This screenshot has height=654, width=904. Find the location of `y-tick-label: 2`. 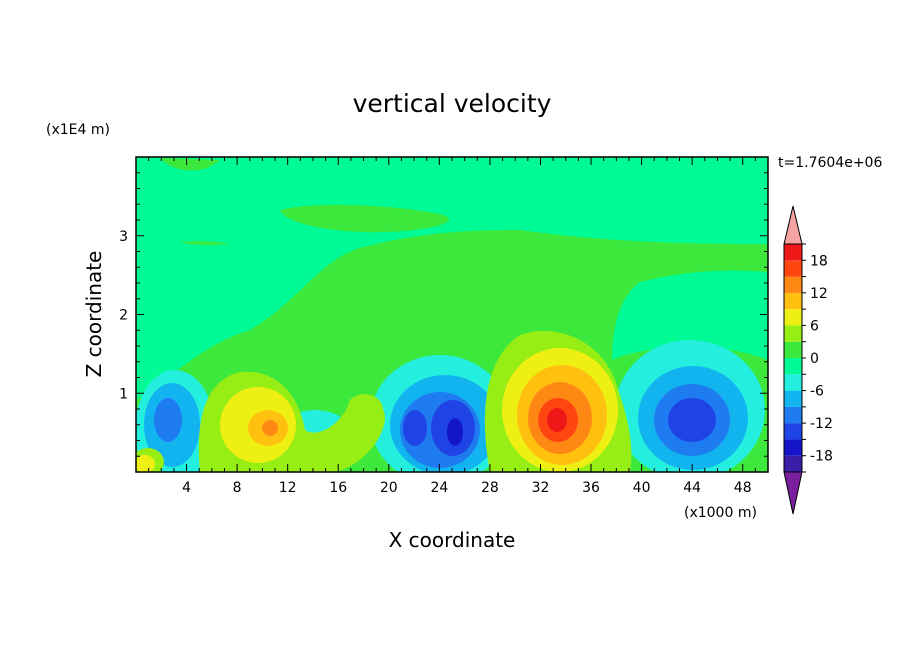

y-tick-label: 2 is located at coordinates (123, 316).